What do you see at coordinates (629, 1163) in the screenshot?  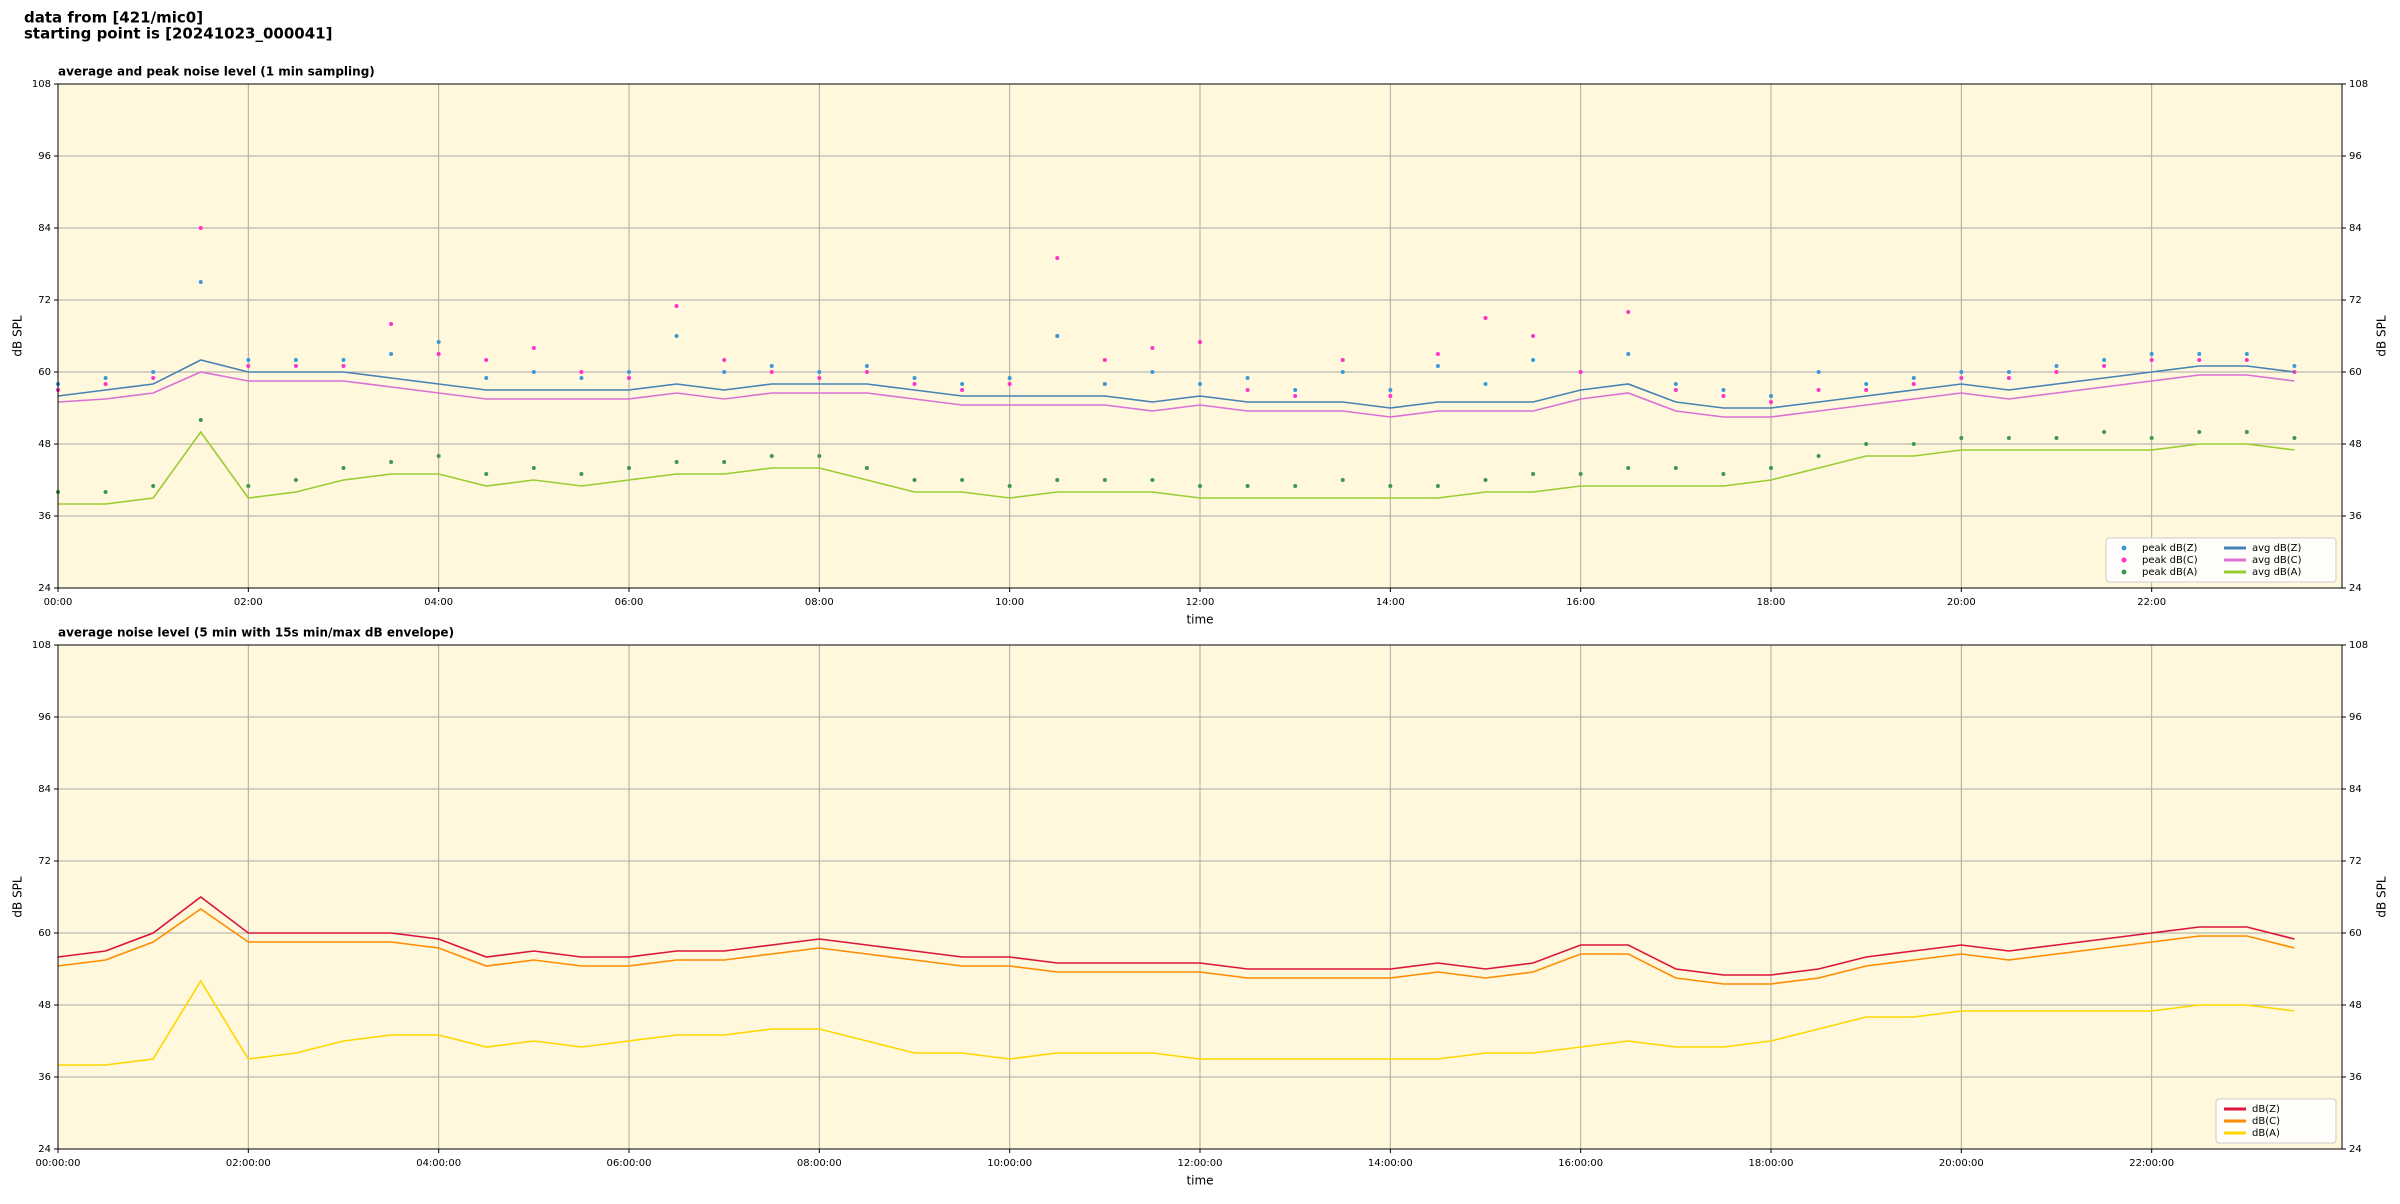 I see `x-tick-label: 06:00:00` at bounding box center [629, 1163].